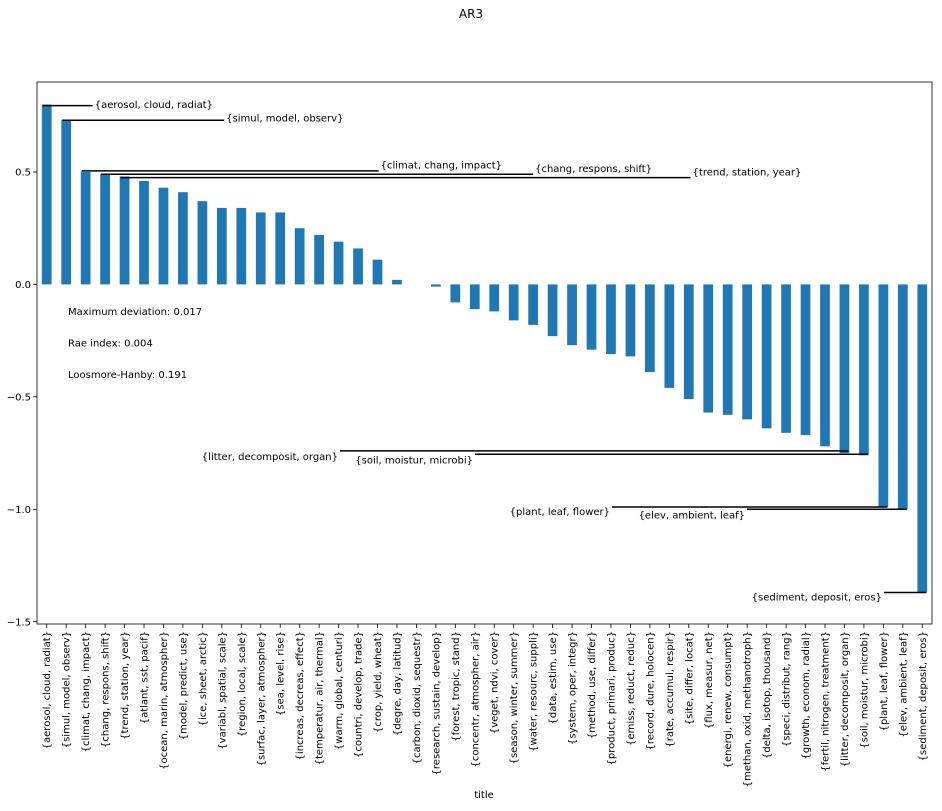  Describe the element at coordinates (261, 698) in the screenshot. I see `x-tick-label: {surfac, layer, atmospher}` at that location.